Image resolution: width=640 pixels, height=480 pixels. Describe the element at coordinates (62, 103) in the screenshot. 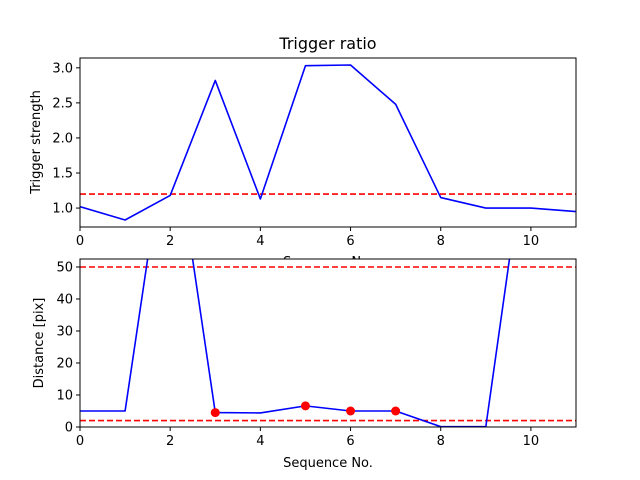

I see `top-y-tick-label: 2.5` at that location.